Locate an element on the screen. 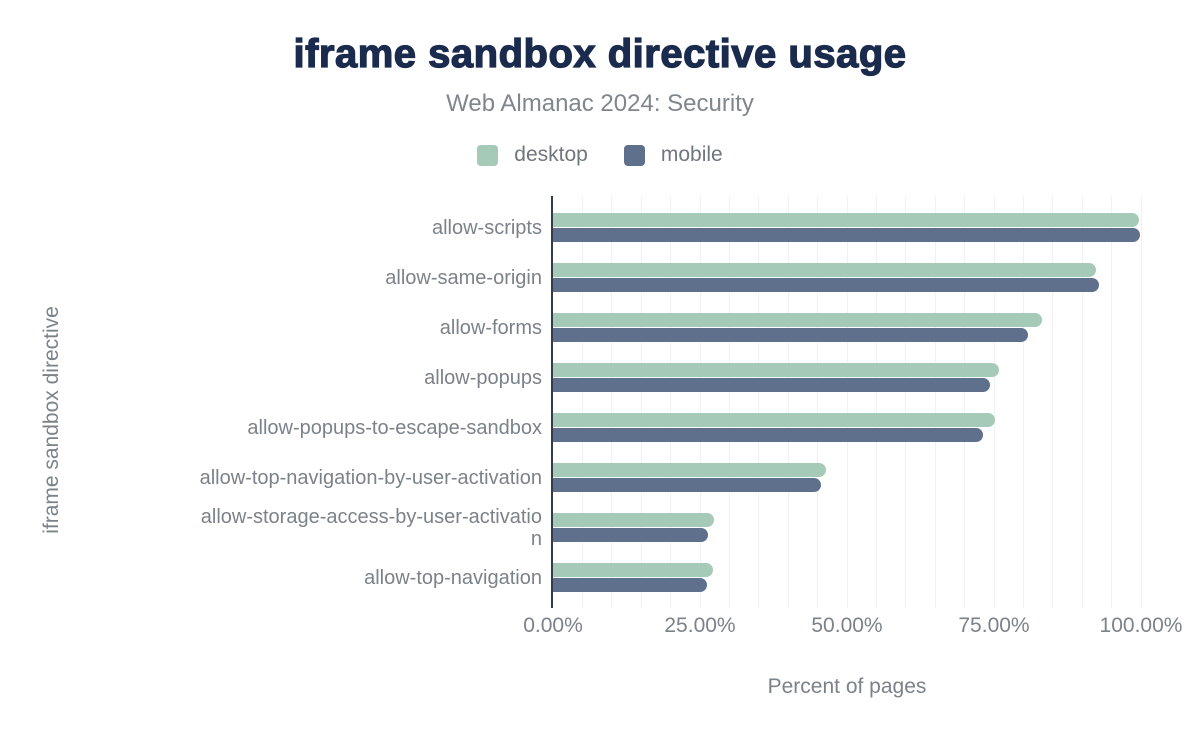 This screenshot has height=742, width=1200. x-tick-label: 50.00% is located at coordinates (847, 625).